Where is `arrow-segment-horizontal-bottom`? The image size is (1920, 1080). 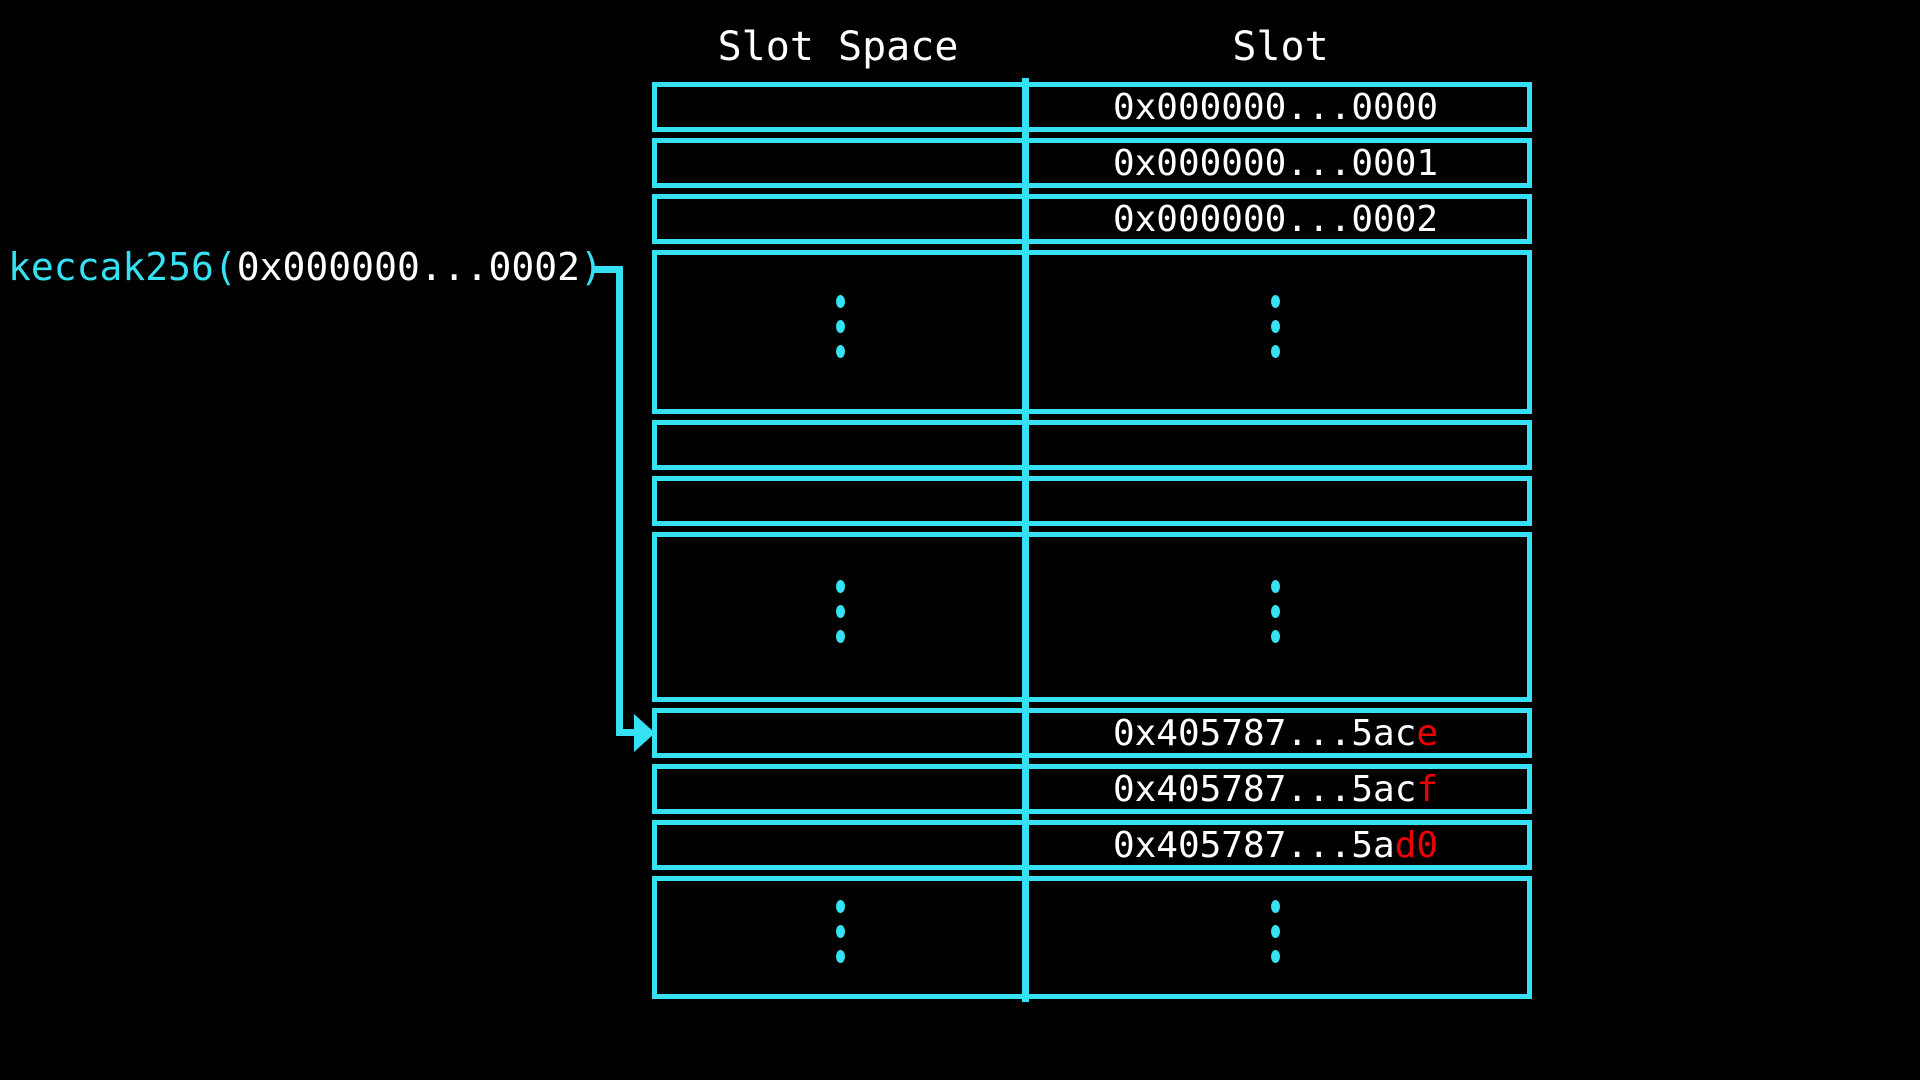 arrow-segment-horizontal-bottom is located at coordinates (627, 732).